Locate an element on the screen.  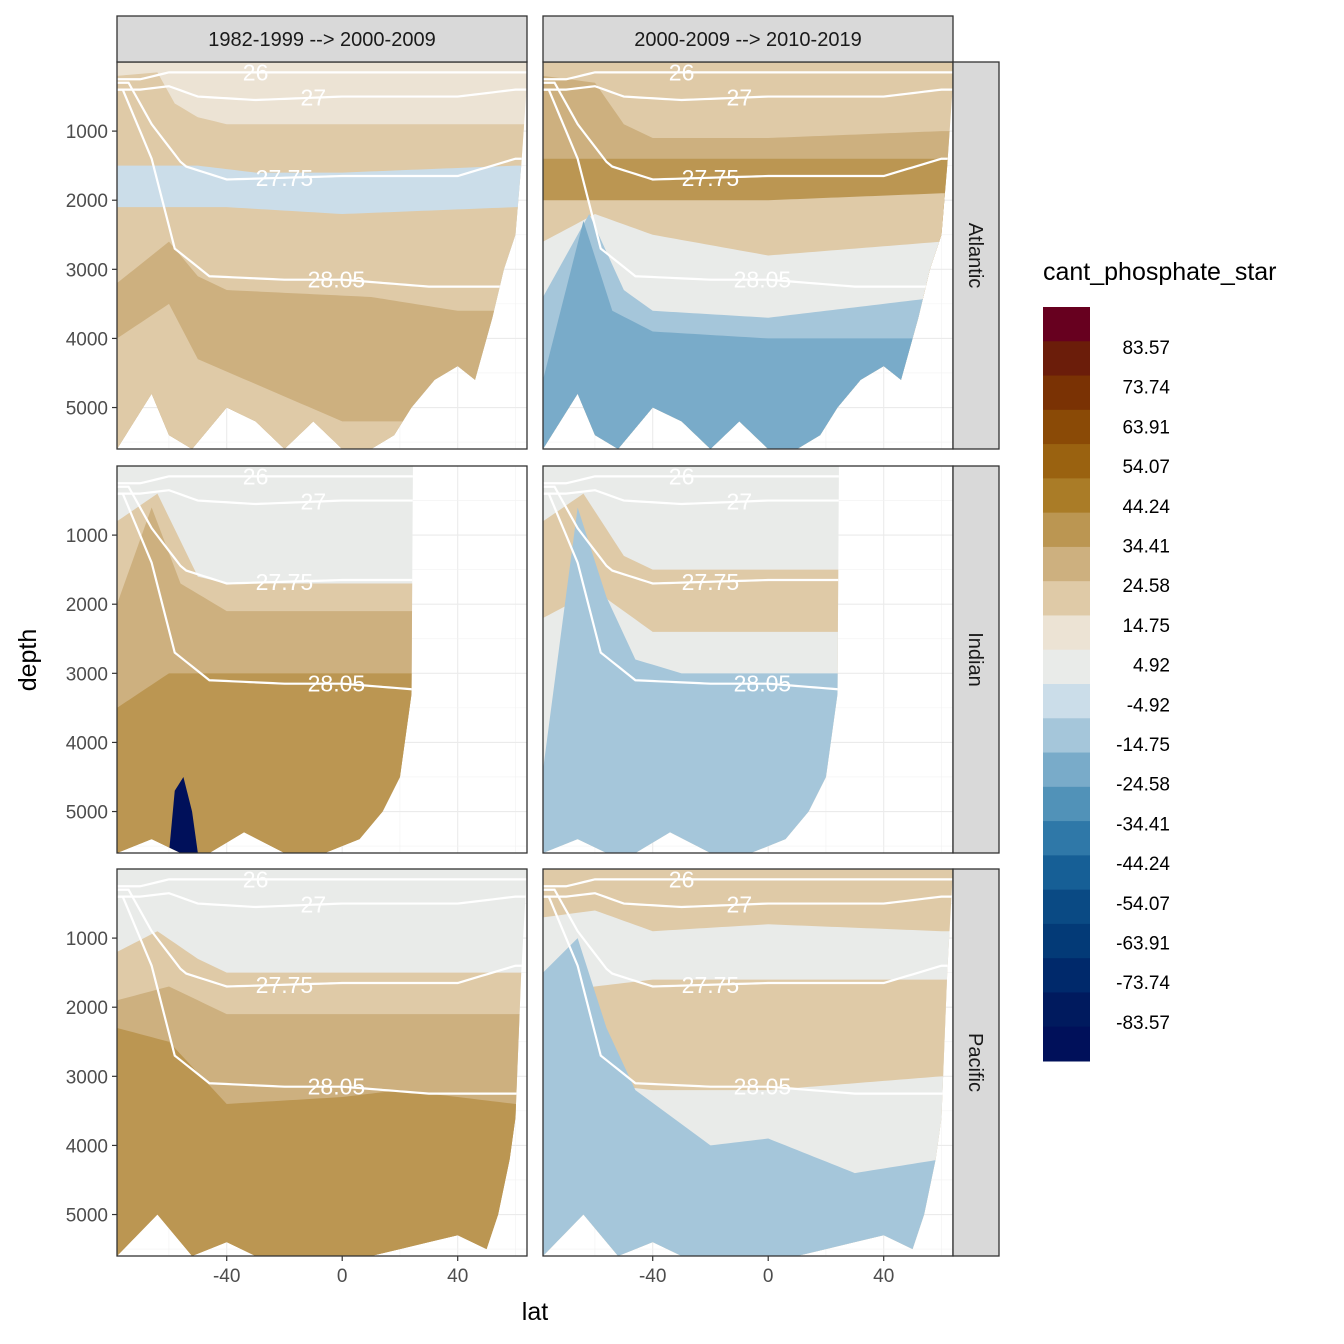
x-tick-label: 0 is located at coordinates (342, 1276).